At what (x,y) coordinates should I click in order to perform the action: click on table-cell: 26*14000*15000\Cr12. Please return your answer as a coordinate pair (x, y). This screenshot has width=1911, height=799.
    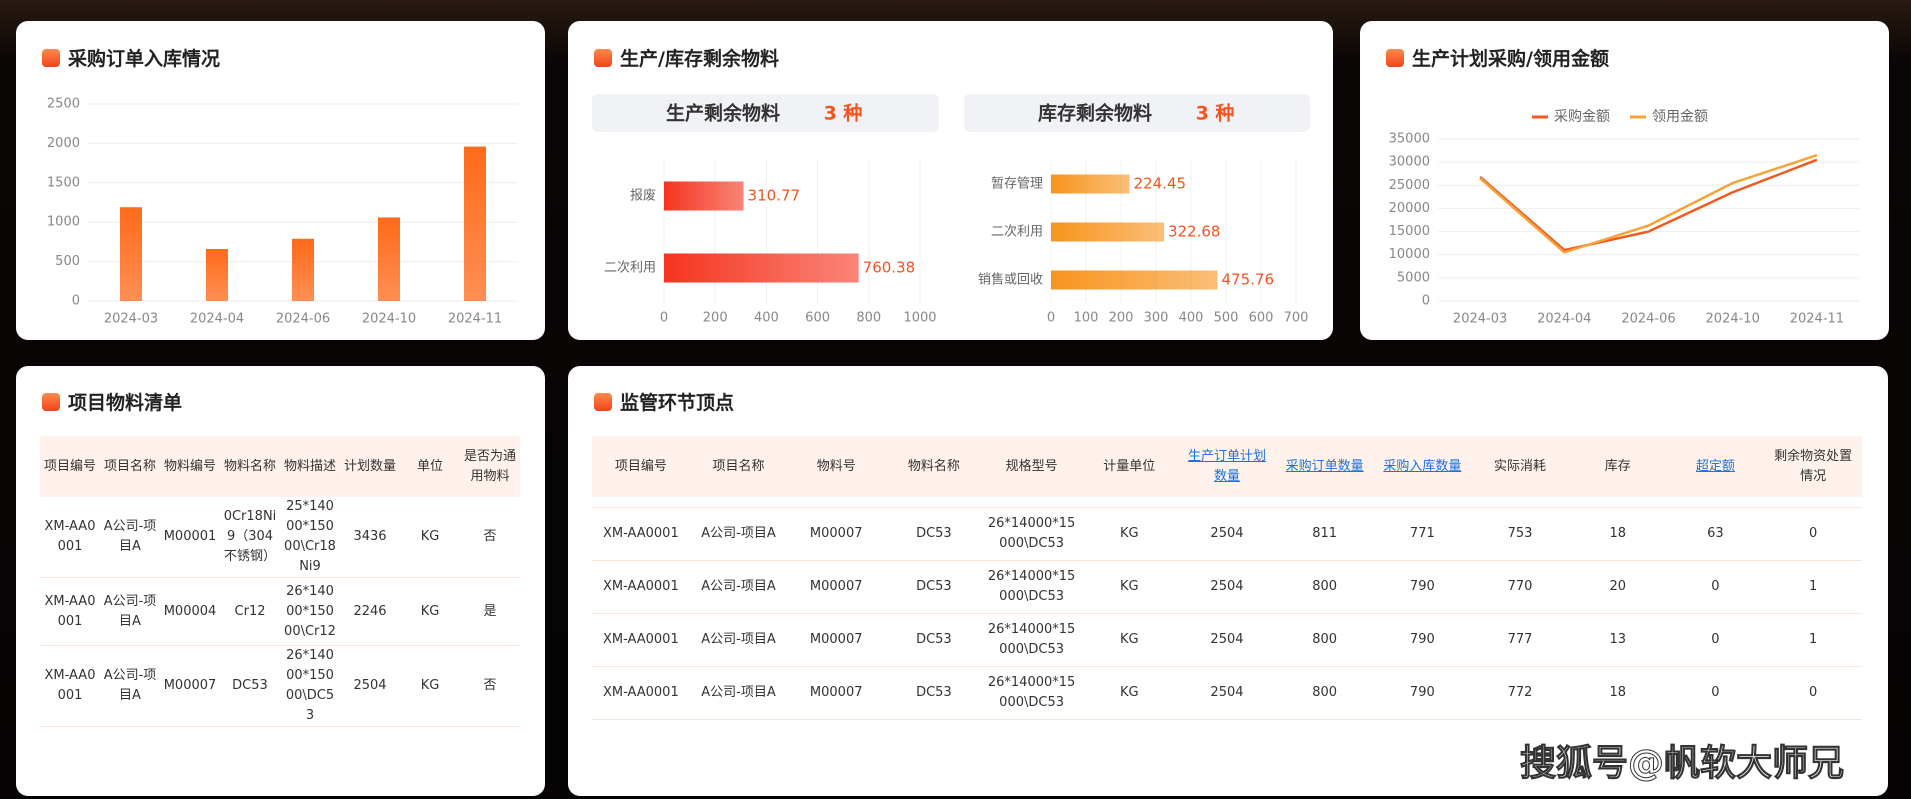
    Looking at the image, I should click on (310, 611).